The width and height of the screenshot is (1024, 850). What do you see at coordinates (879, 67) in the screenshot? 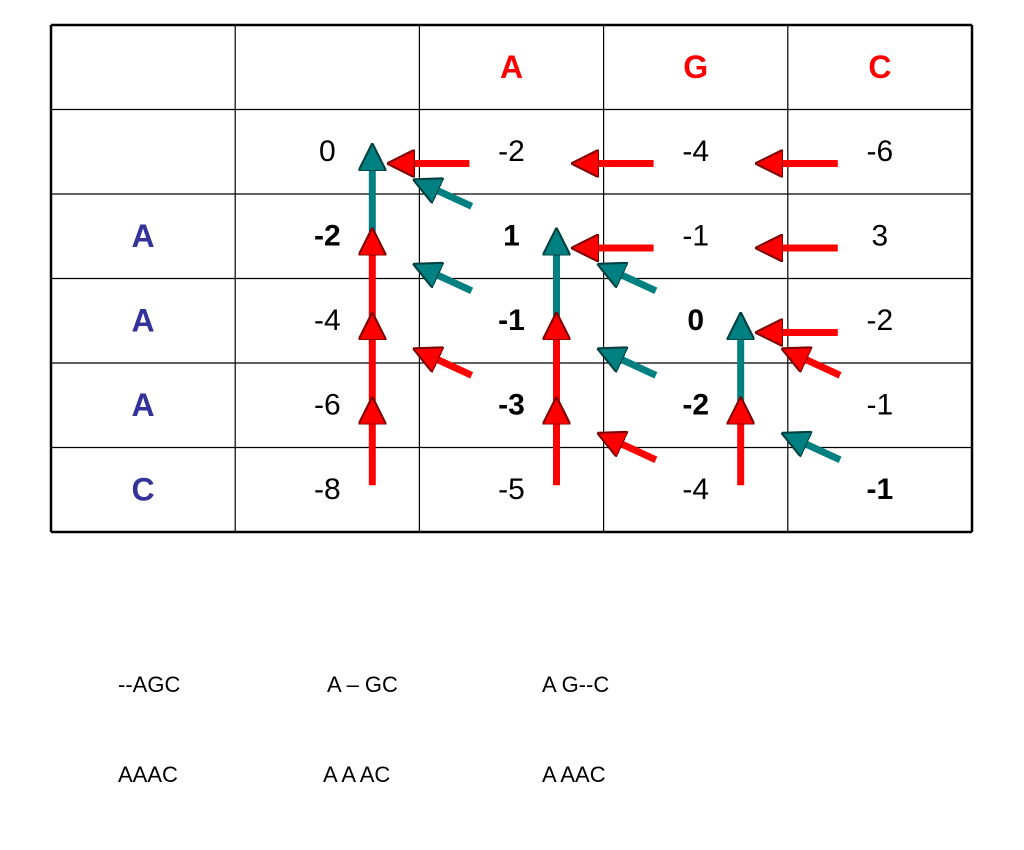
I see `top-seq-letter: C` at bounding box center [879, 67].